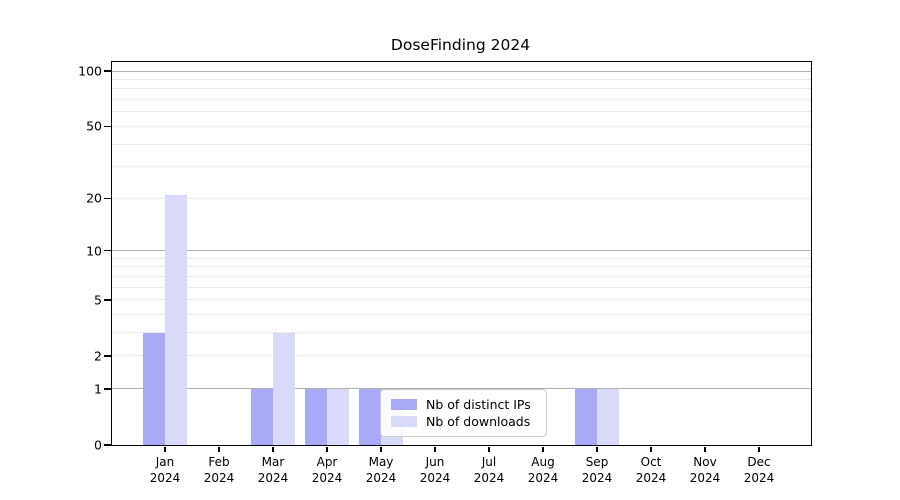 The height and width of the screenshot is (500, 900). I want to click on x-tick-label: Oct 2024, so click(651, 470).